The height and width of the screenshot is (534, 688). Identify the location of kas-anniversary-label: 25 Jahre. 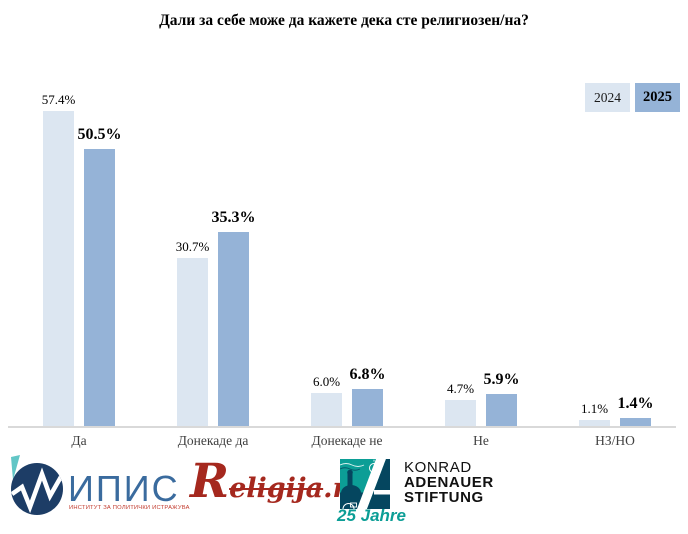
(371, 515).